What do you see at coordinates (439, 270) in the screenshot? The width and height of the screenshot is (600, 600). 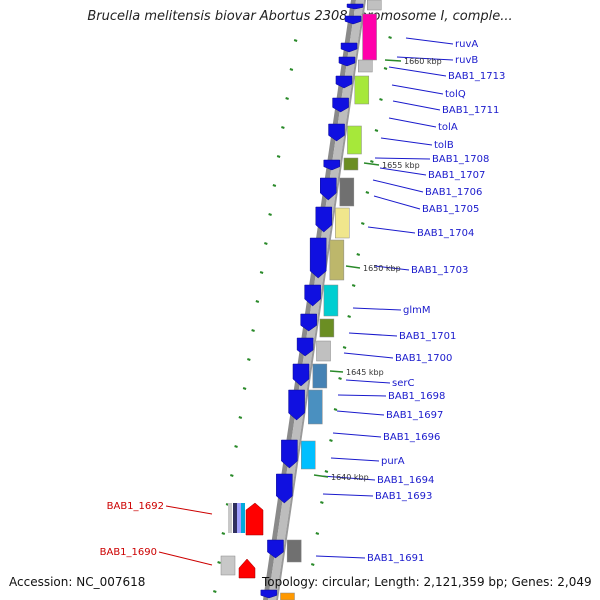 I see `gene-label: BAB1_1703` at bounding box center [439, 270].